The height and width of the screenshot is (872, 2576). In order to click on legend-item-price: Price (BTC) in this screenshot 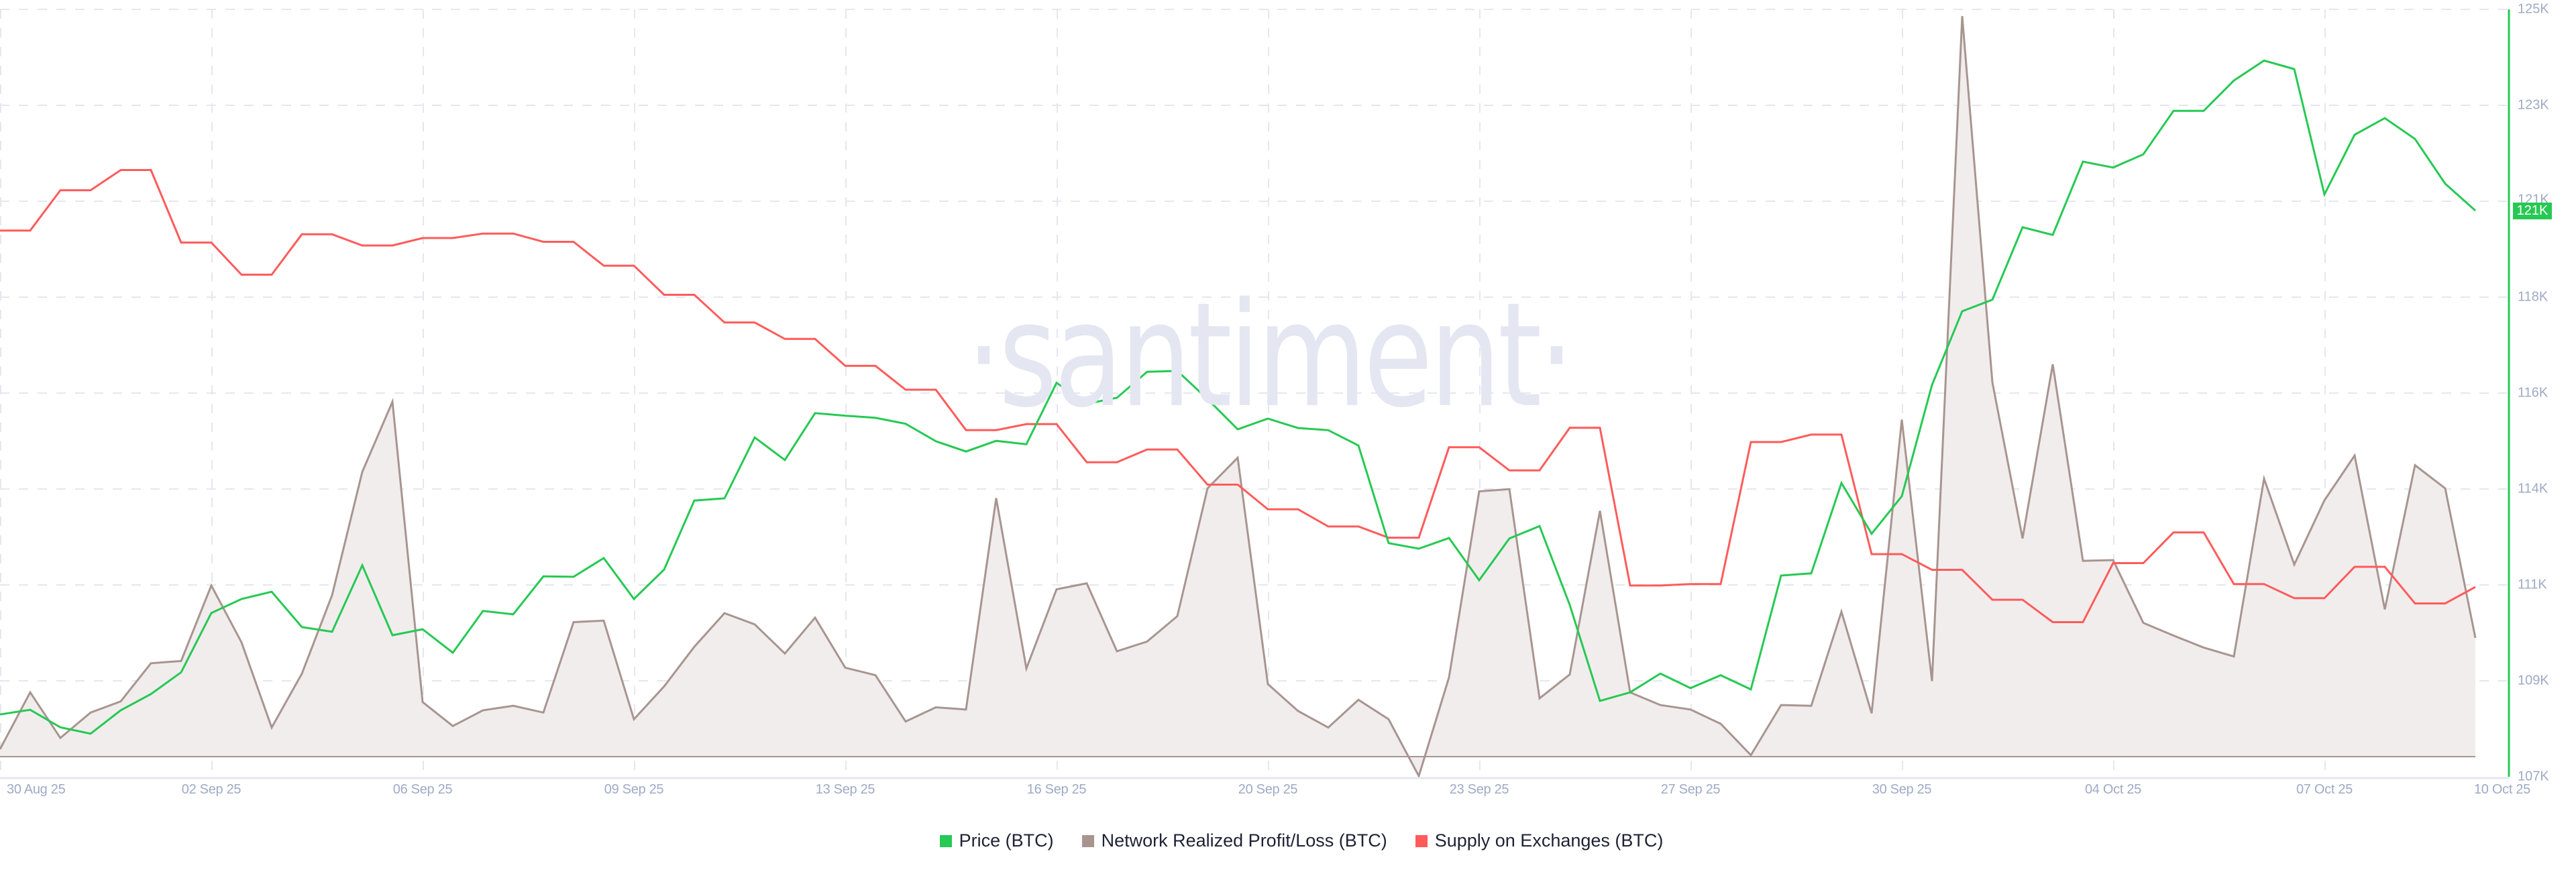, I will do `click(996, 841)`.